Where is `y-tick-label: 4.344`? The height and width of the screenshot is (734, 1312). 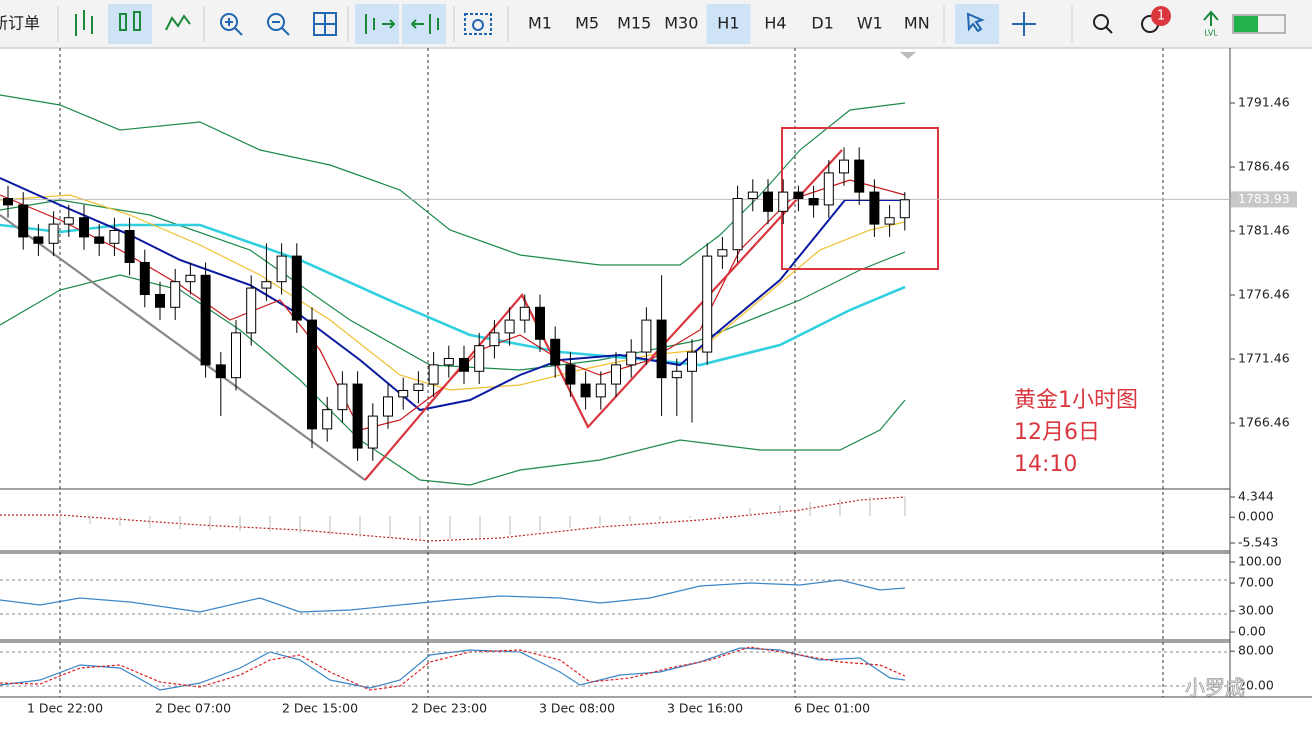 y-tick-label: 4.344 is located at coordinates (1256, 496).